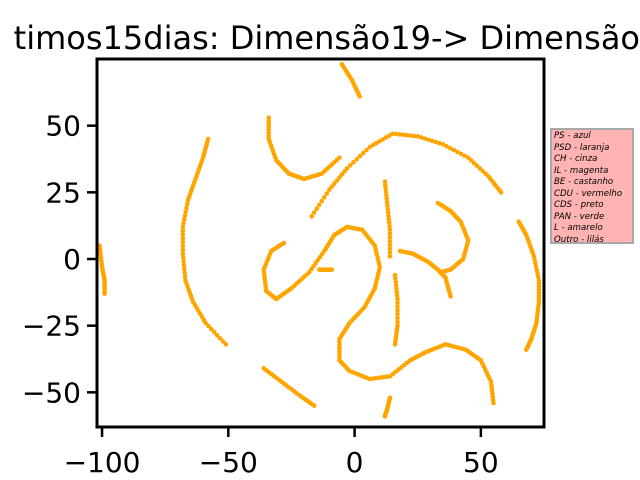 This screenshot has height=480, width=640. Describe the element at coordinates (63, 126) in the screenshot. I see `y-tick-label: 50` at that location.